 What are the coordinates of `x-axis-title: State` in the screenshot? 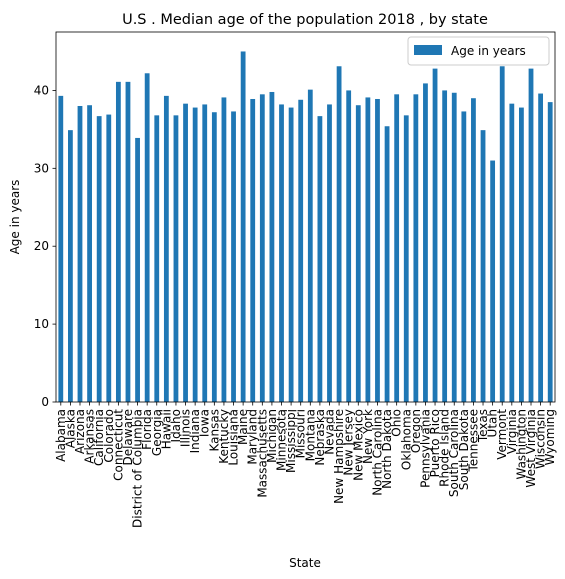 It's located at (305, 563).